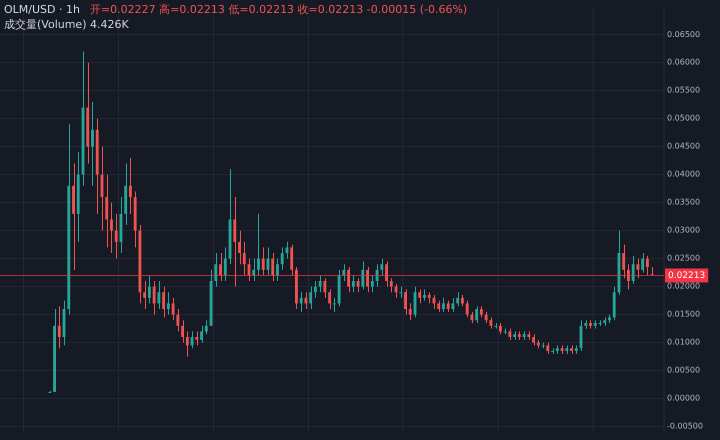 The height and width of the screenshot is (440, 720). I want to click on y-tick-label: 0.05000, so click(683, 118).